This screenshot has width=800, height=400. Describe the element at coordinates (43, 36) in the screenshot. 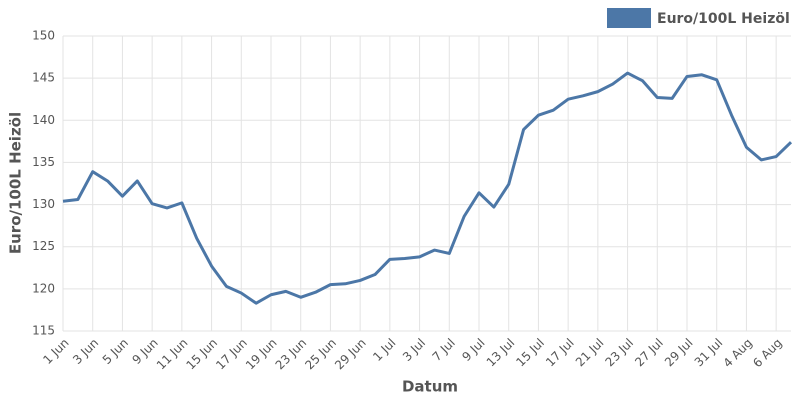

I see `y-tick-label: 150` at that location.